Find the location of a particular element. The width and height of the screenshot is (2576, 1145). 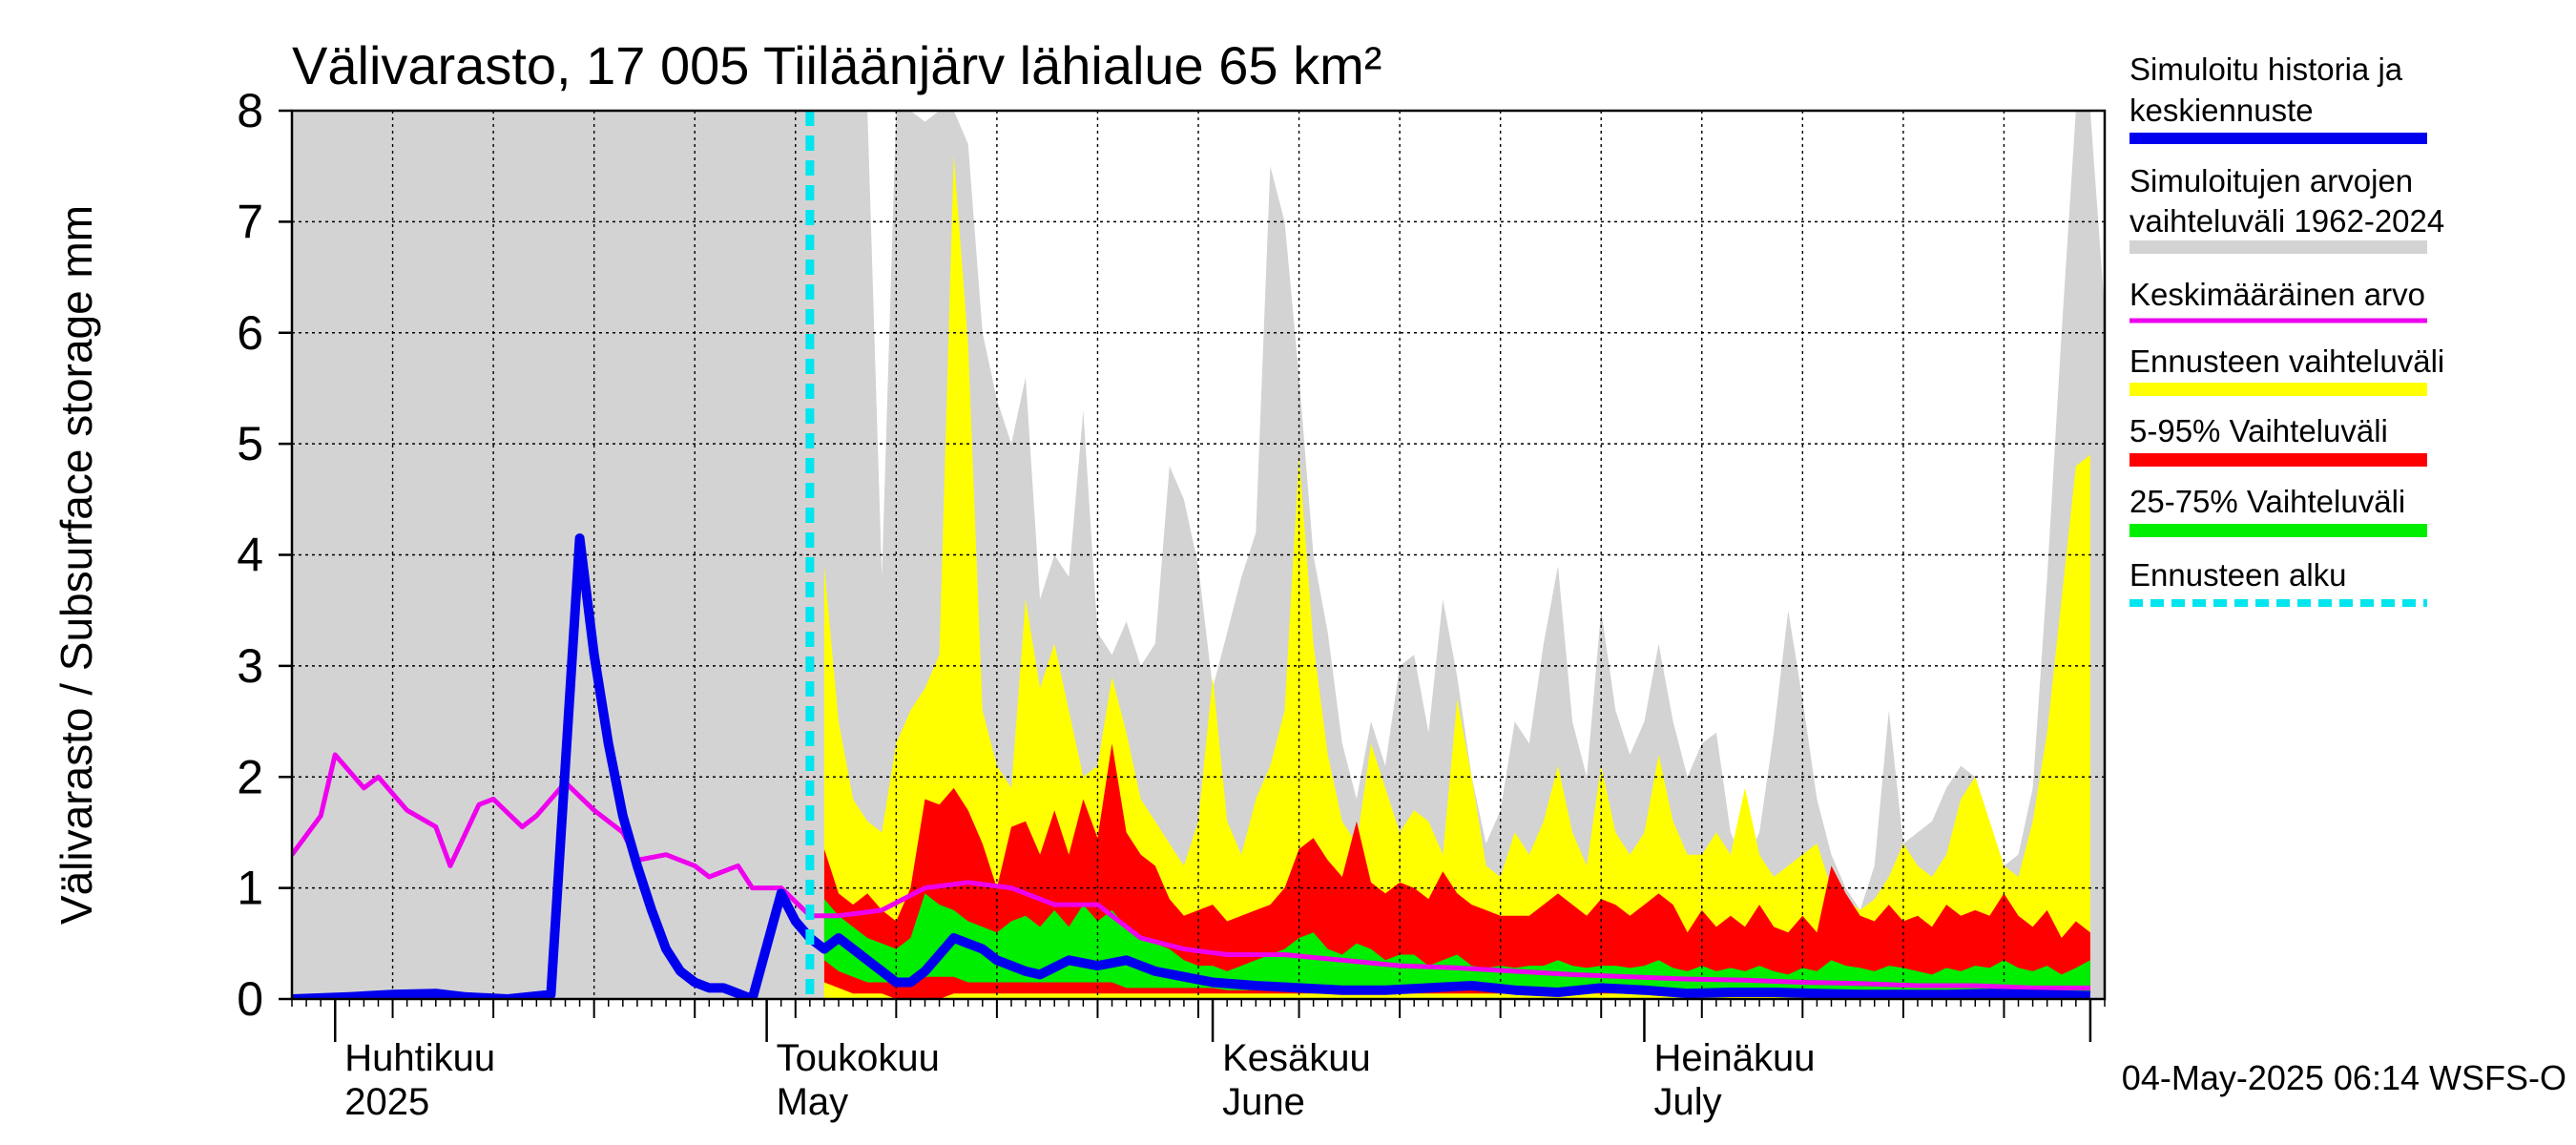

month-label-en: 2025 is located at coordinates (386, 1102).